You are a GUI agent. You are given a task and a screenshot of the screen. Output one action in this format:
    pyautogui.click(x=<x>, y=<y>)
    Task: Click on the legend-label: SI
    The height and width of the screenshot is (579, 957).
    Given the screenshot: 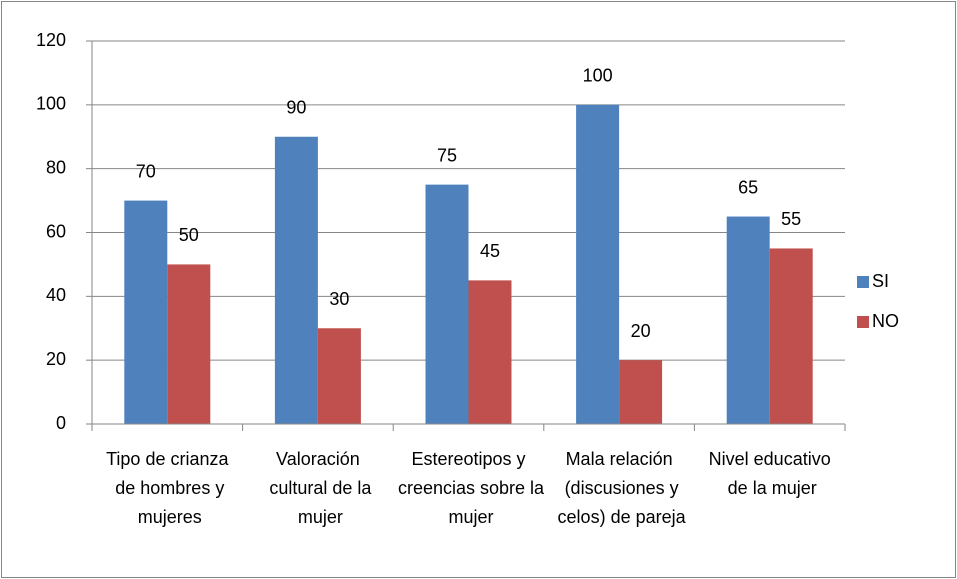 What is the action you would take?
    pyautogui.click(x=880, y=281)
    